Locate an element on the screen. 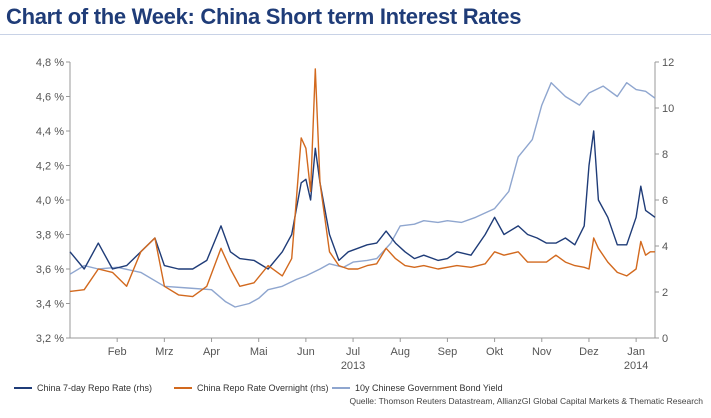 The image size is (711, 418). y-left-tick-label: 3,2 % is located at coordinates (50, 339).